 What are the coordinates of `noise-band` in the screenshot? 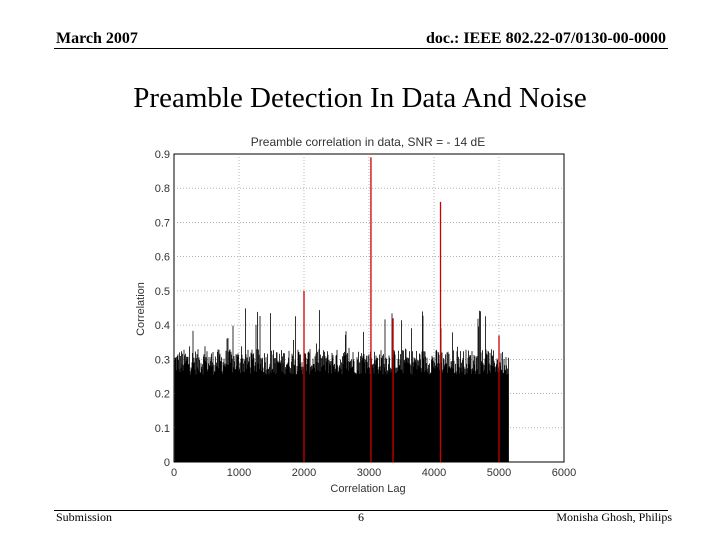 It's located at (341, 385).